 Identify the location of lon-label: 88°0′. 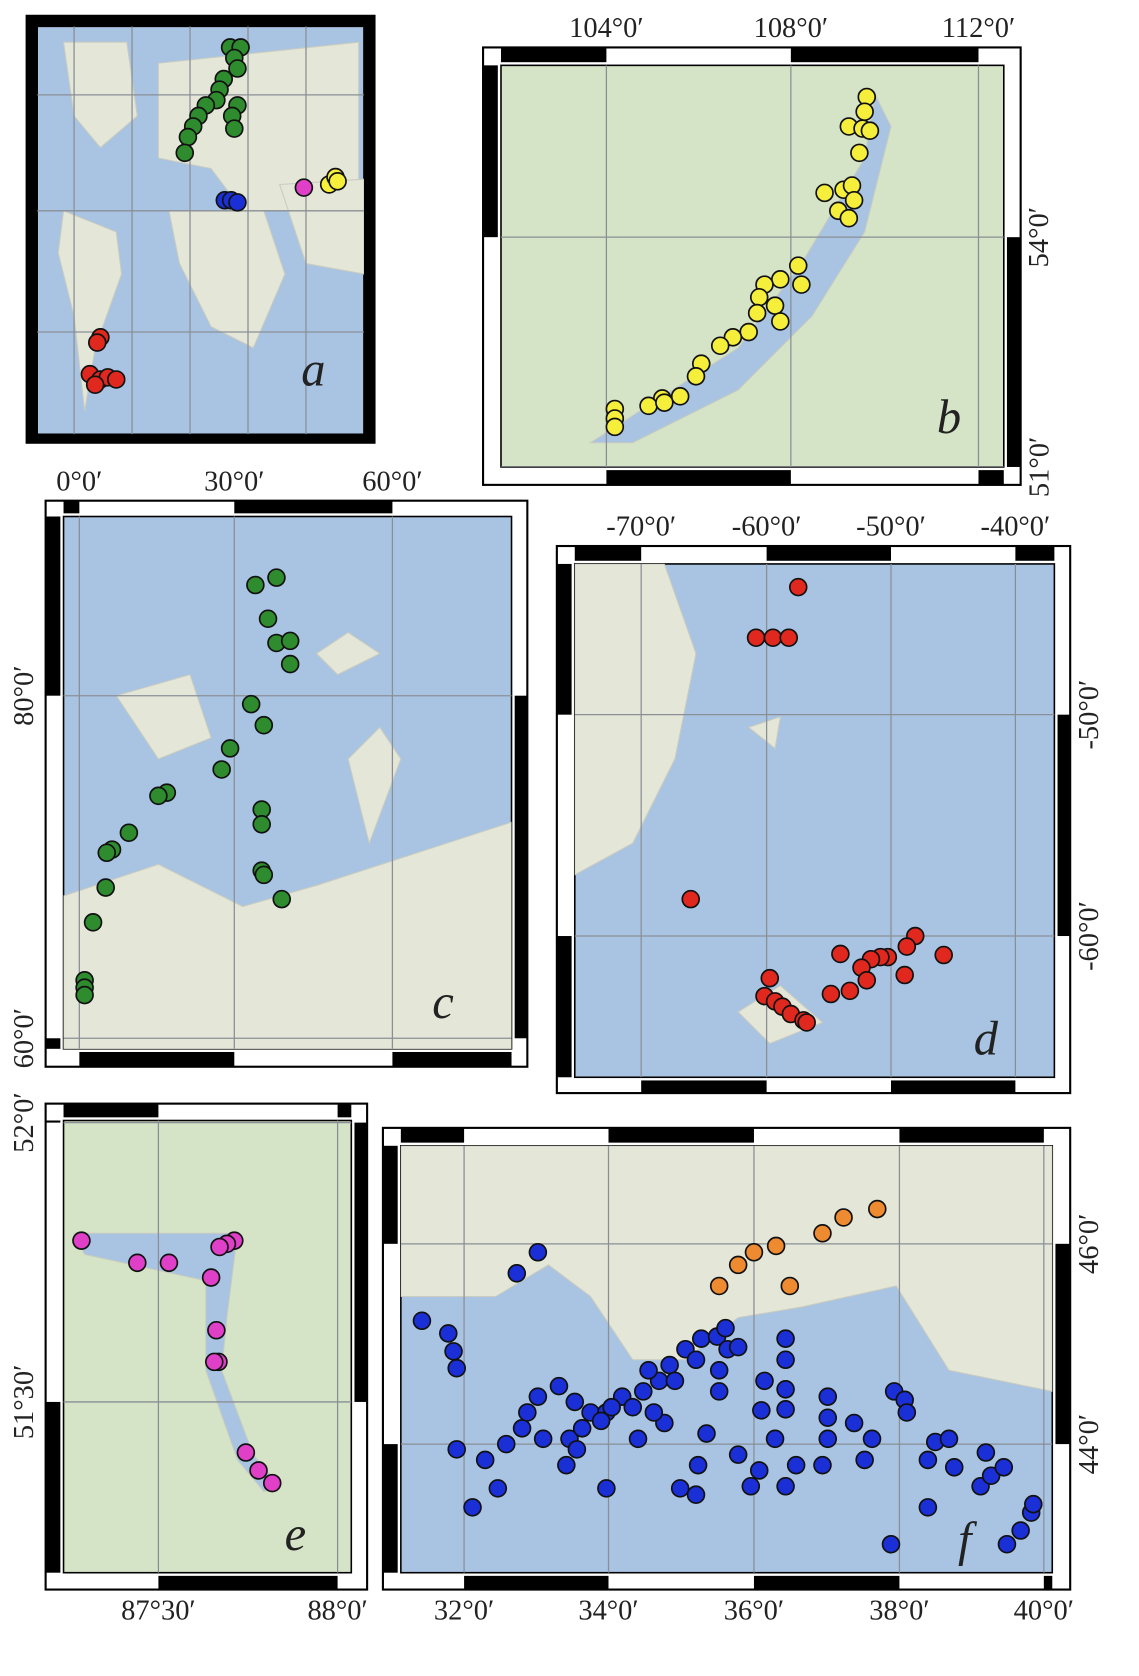
(337, 1610).